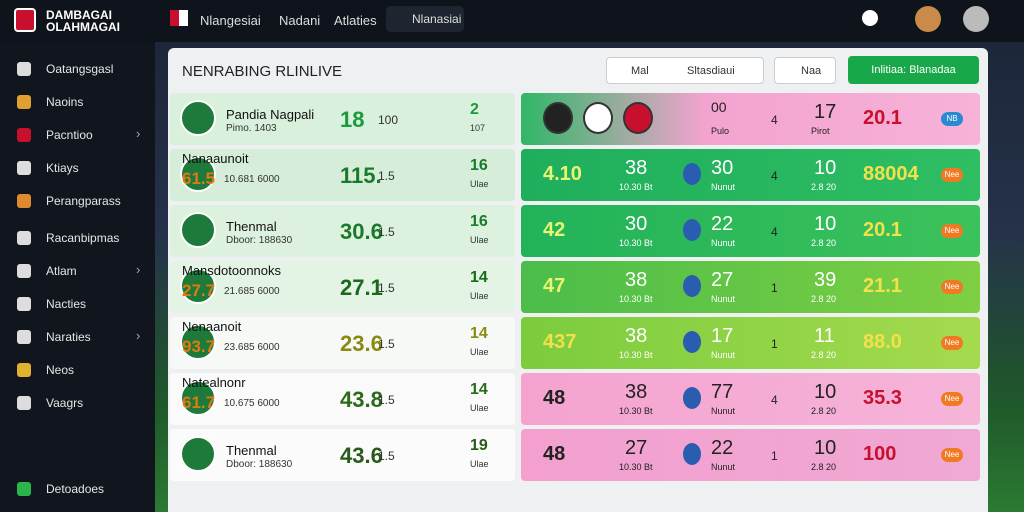  Describe the element at coordinates (342, 455) in the screenshot. I see `row-left: Thenmal Dboor: 188630 43.6 1.5 19 Ulae` at that location.